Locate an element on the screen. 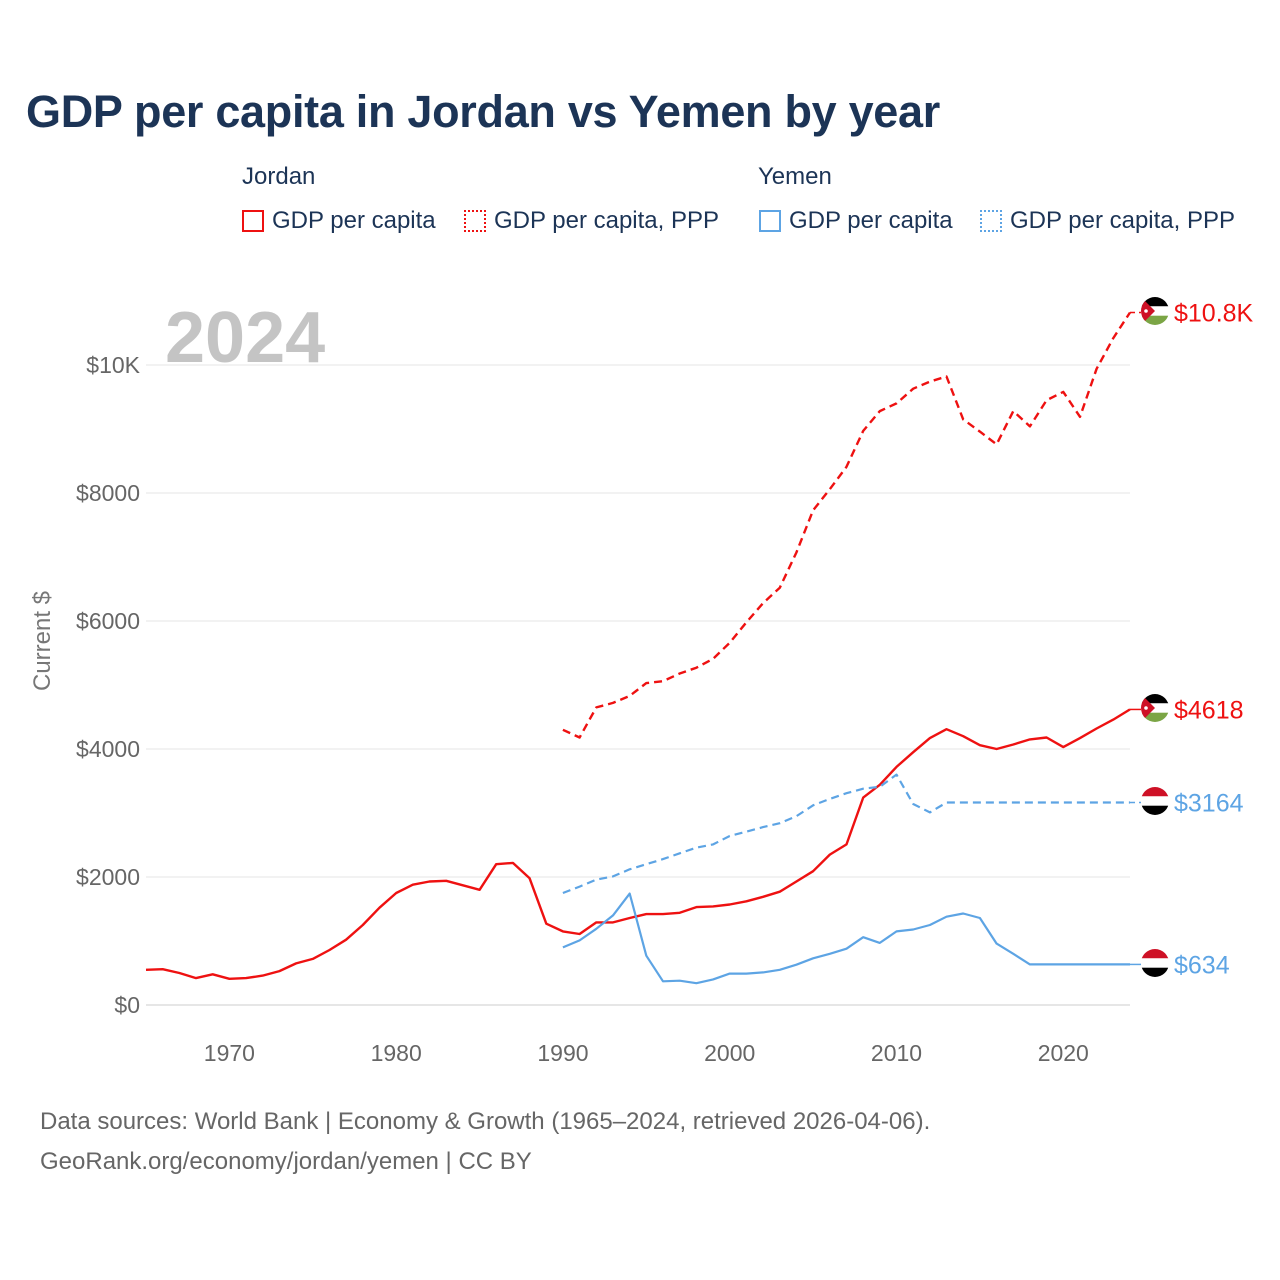 This screenshot has width=1280, height=1280. legend-item-yemen-ppp: GDP per capita, PPP is located at coordinates (1107, 221).